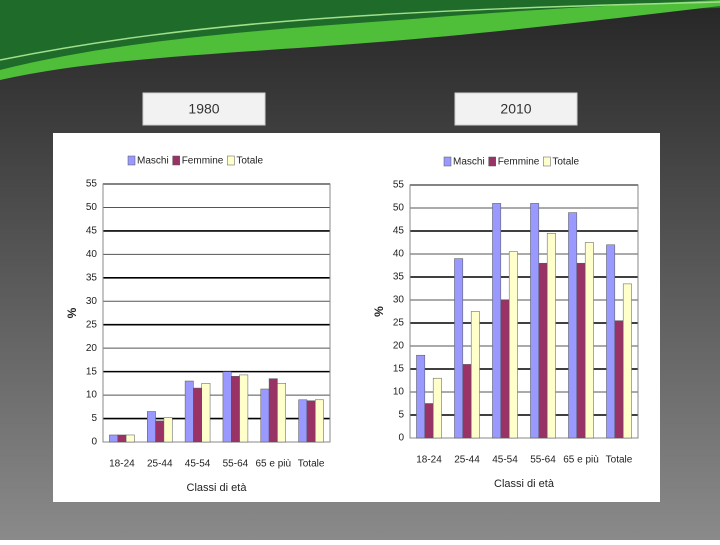 The width and height of the screenshot is (720, 545). I want to click on chart-title: 2010, so click(515, 109).